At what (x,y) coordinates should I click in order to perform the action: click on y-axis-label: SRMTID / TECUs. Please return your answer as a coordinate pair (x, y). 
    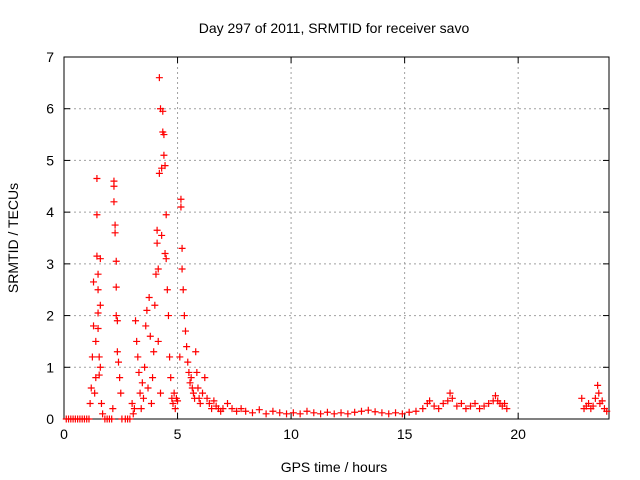
    Looking at the image, I should click on (13, 238).